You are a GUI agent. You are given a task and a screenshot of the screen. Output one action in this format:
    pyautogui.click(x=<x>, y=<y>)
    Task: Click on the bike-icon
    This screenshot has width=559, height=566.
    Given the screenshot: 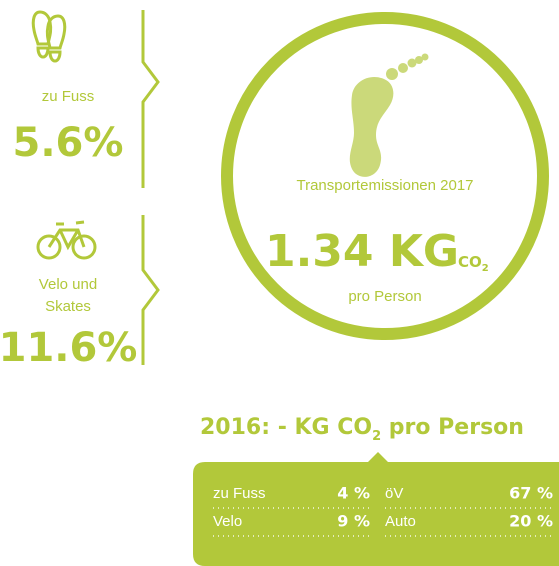 What is the action you would take?
    pyautogui.click(x=66, y=240)
    